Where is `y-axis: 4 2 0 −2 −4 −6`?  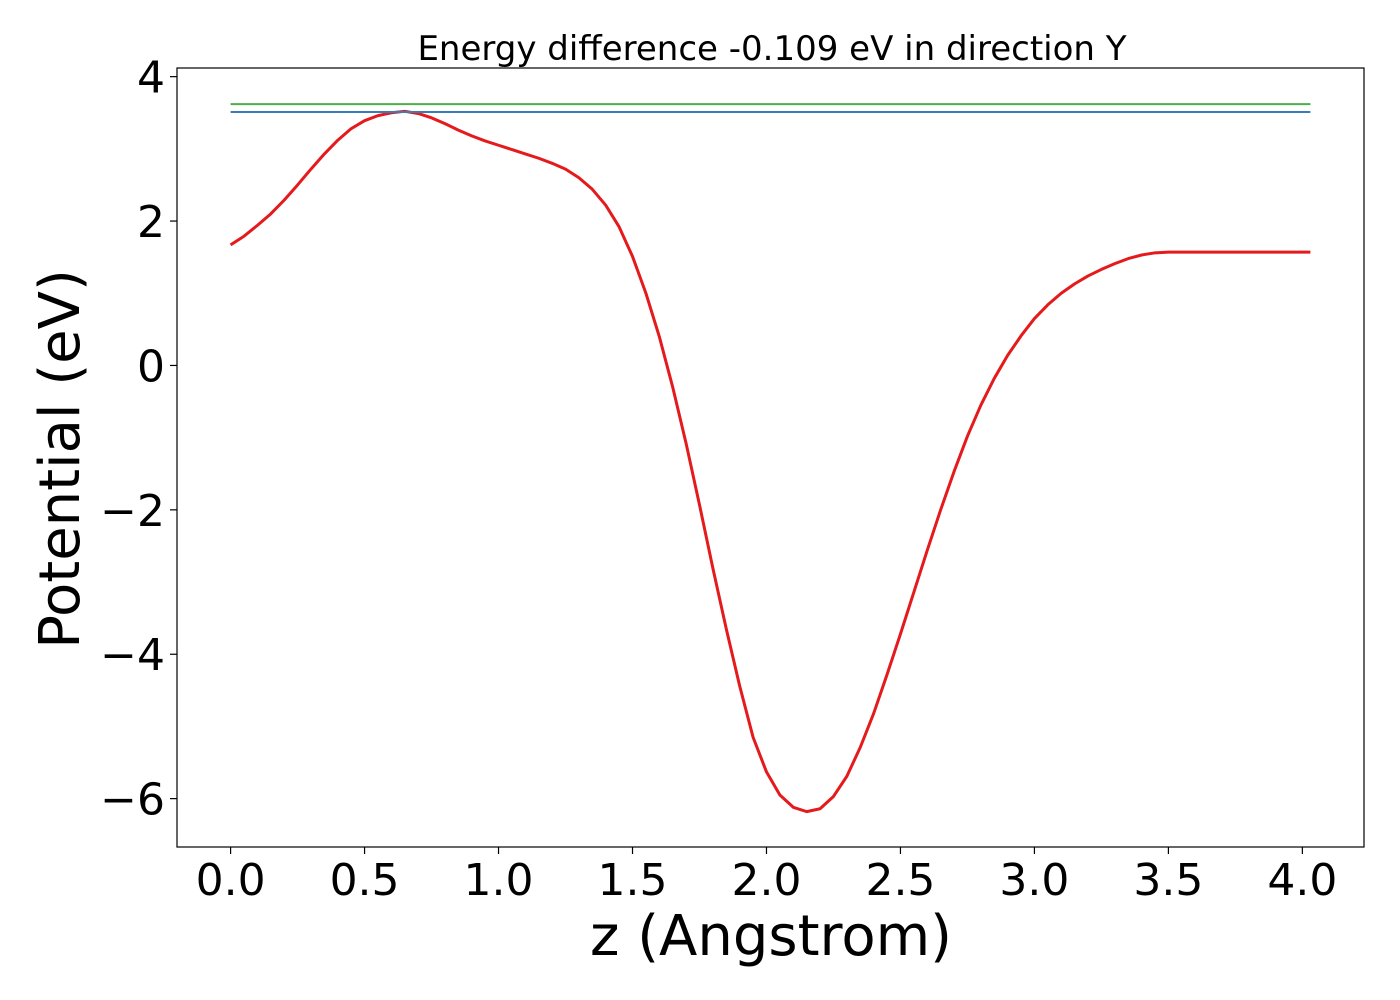
y-axis: 4 2 0 −2 −4 −6 is located at coordinates (138, 439).